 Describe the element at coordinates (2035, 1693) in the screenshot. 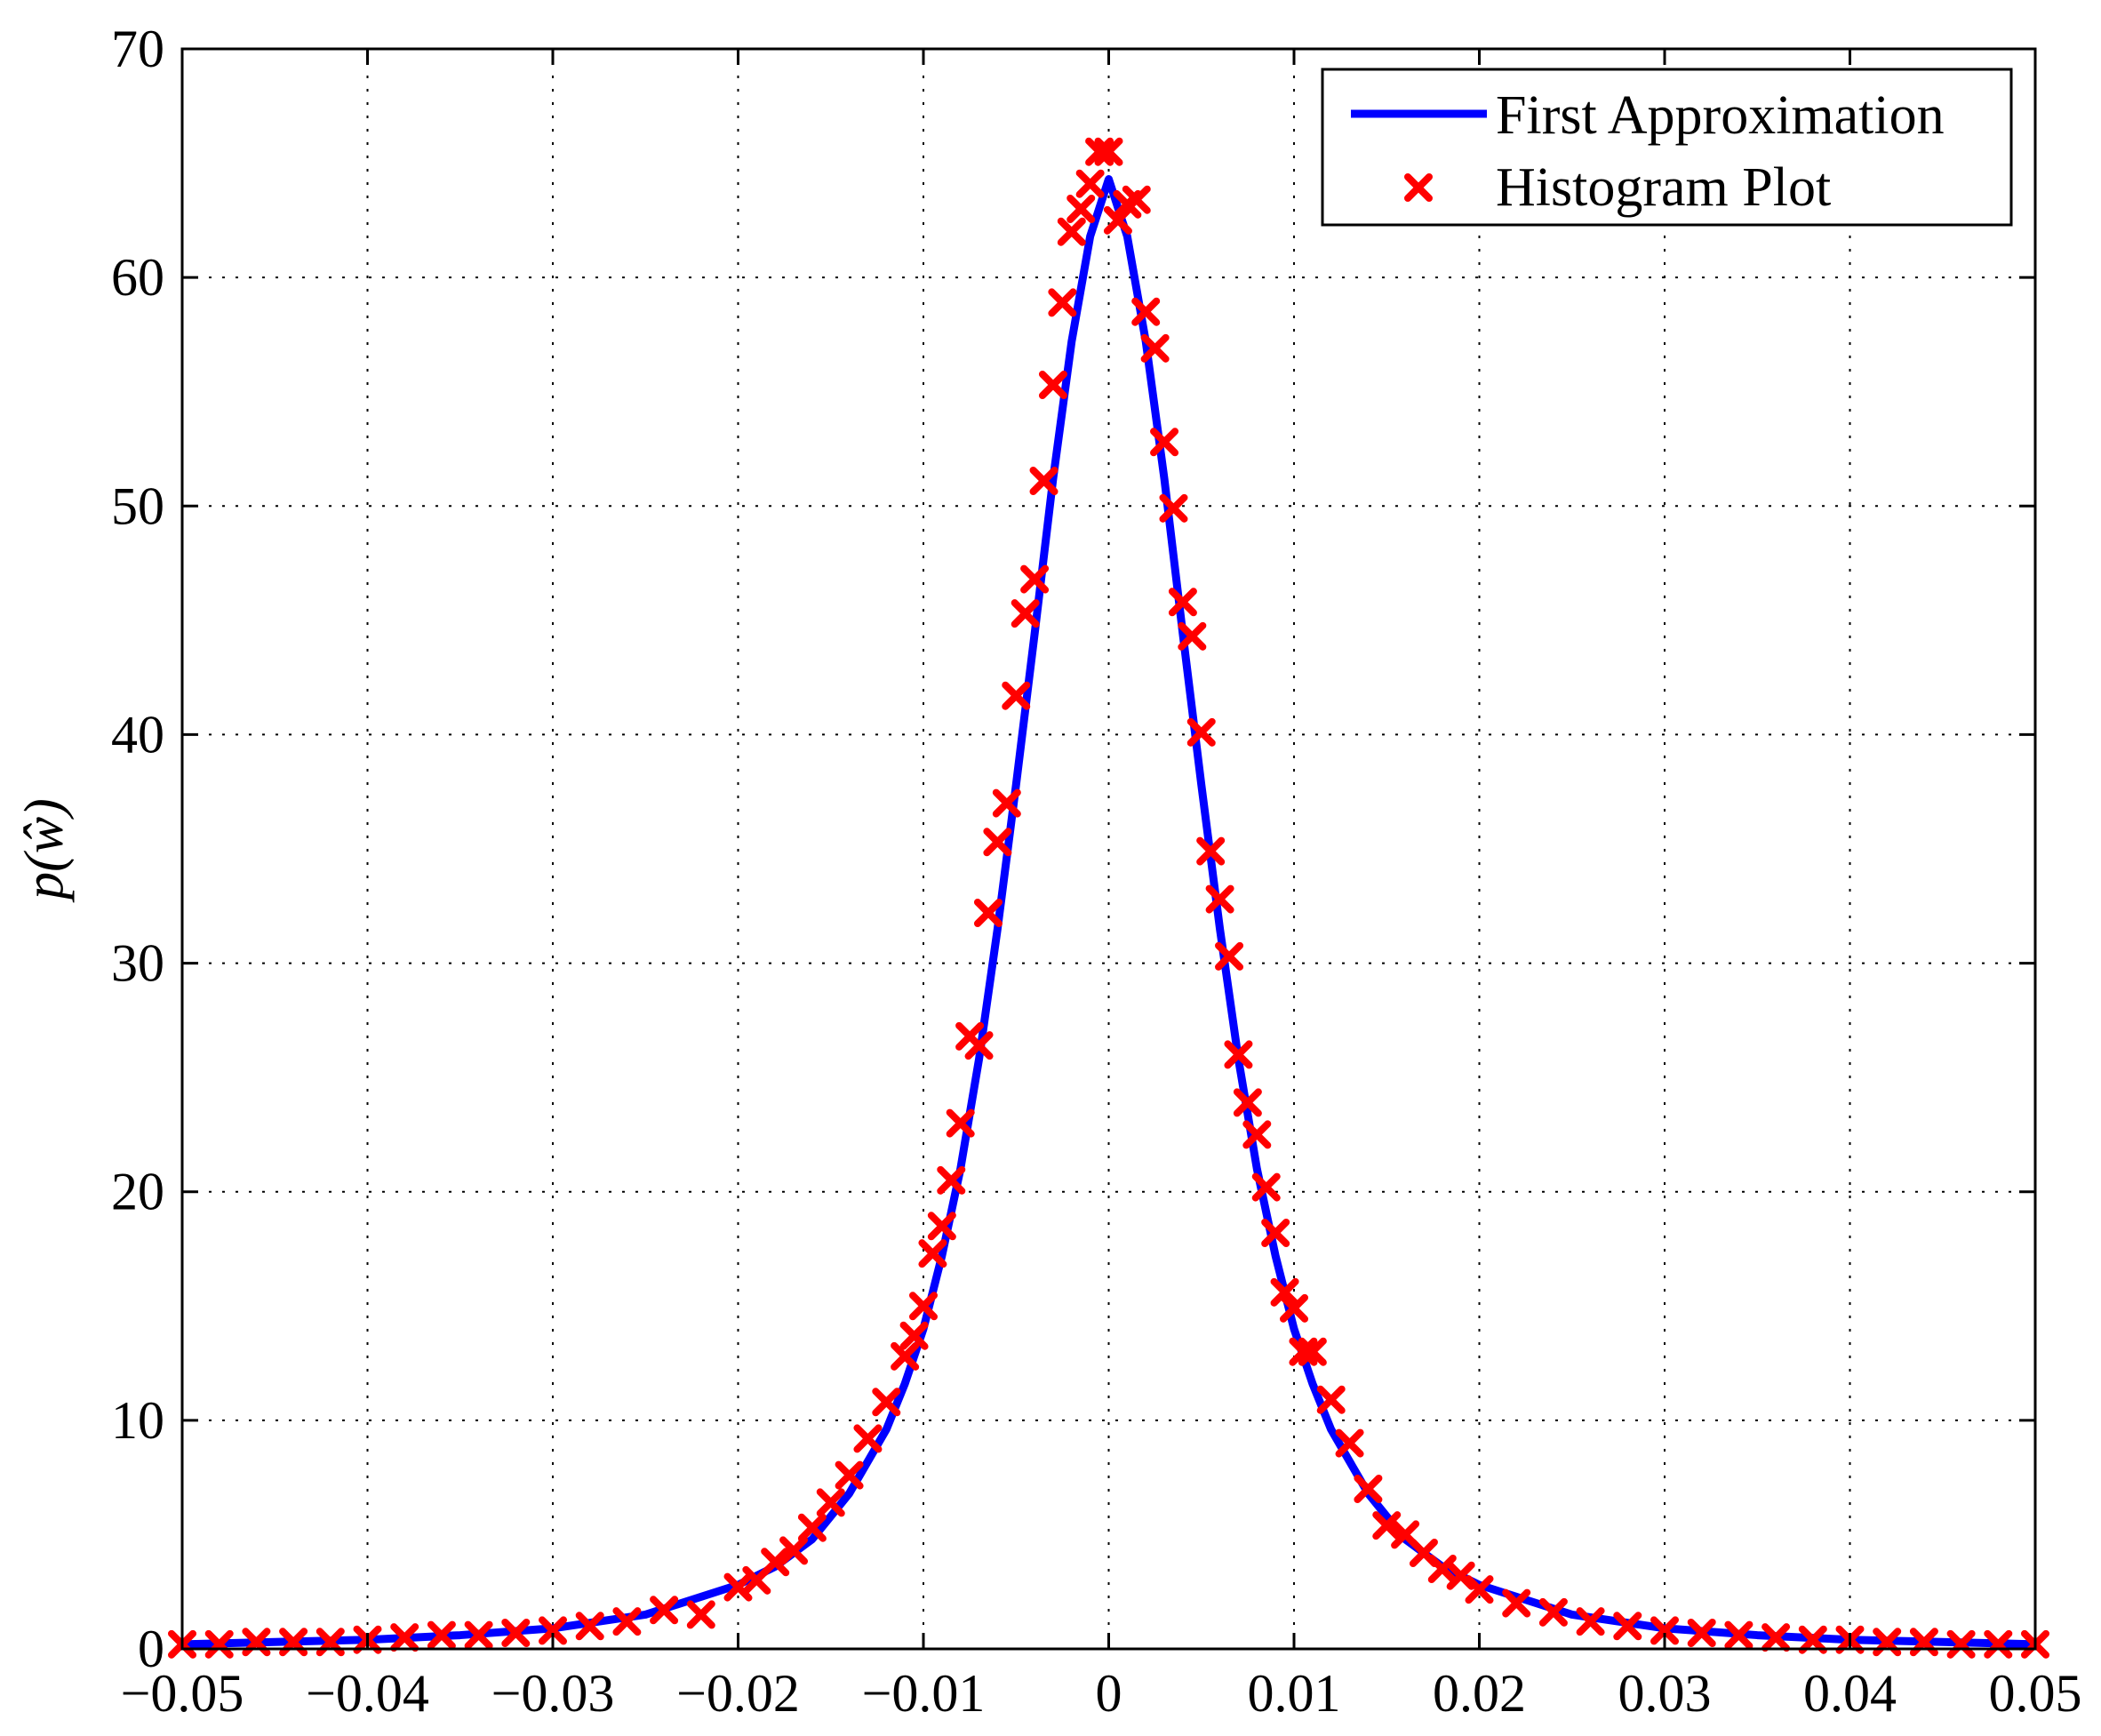

I see `x-tick-label: 0.05` at that location.